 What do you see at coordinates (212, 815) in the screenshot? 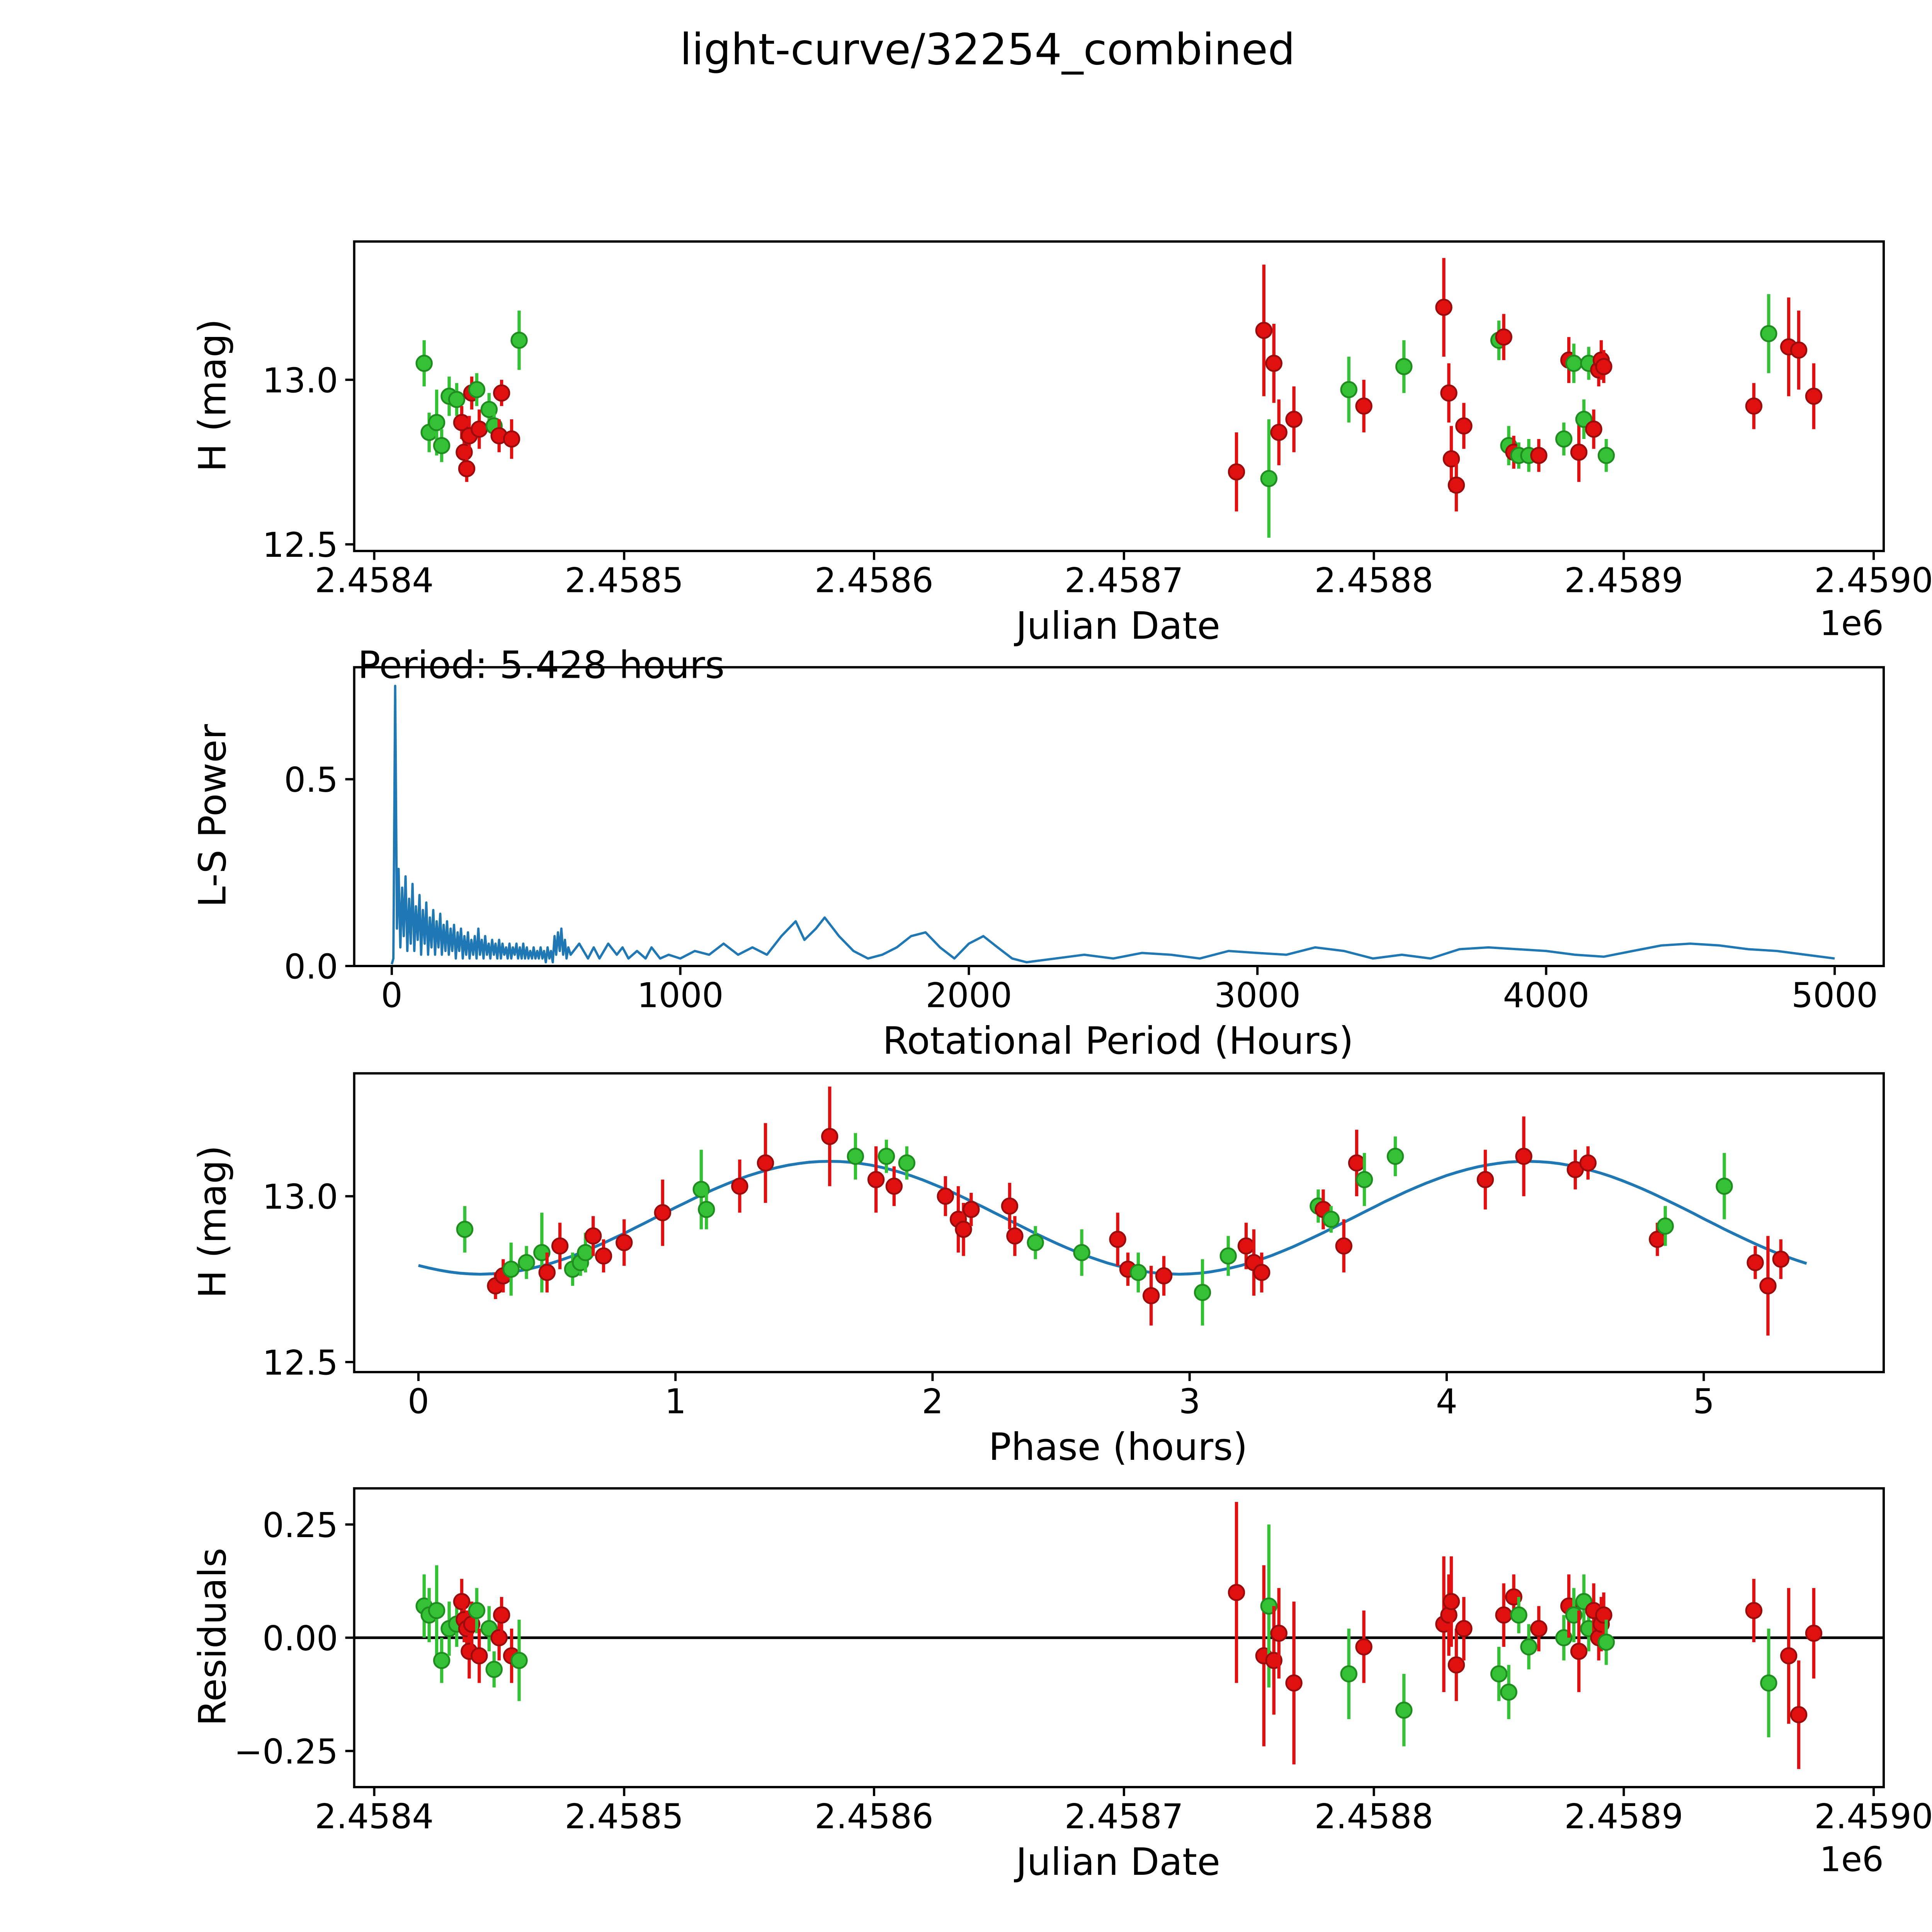
I see `y-axis-label-periodogram: L-S Power` at bounding box center [212, 815].